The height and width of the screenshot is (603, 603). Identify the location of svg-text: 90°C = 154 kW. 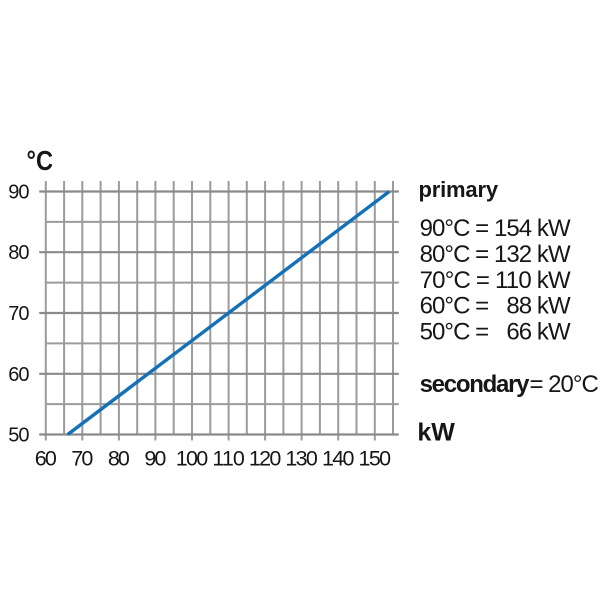
(495, 228).